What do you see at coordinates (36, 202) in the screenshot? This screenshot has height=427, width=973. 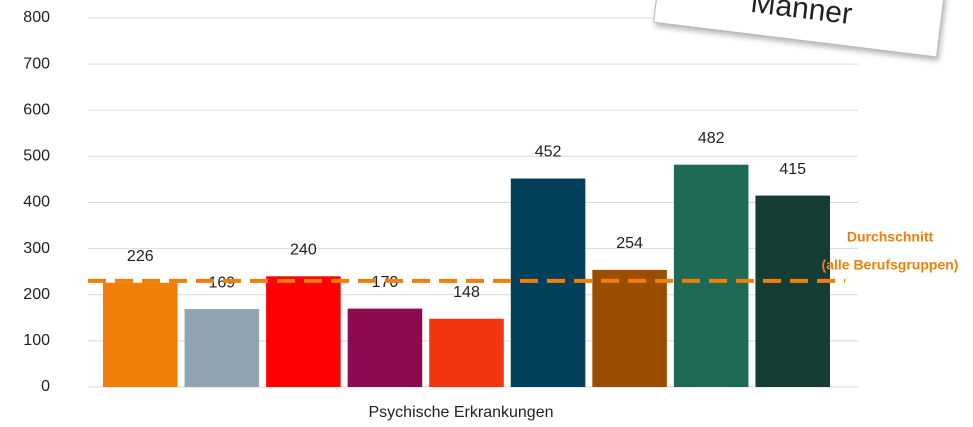 I see `y-tick-label: 400` at bounding box center [36, 202].